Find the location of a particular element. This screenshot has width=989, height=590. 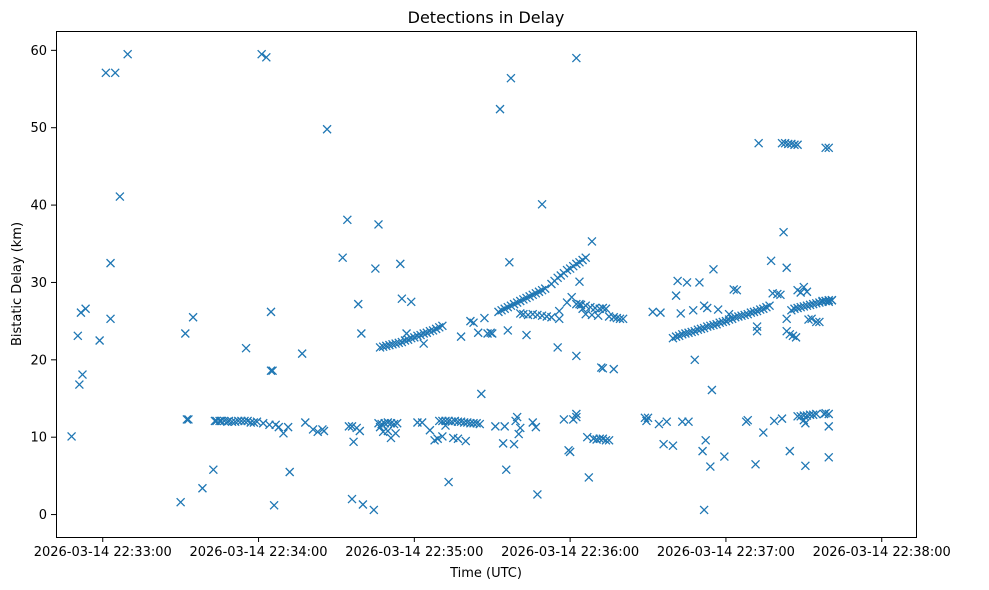

y-tick-label: 60 is located at coordinates (38, 51).